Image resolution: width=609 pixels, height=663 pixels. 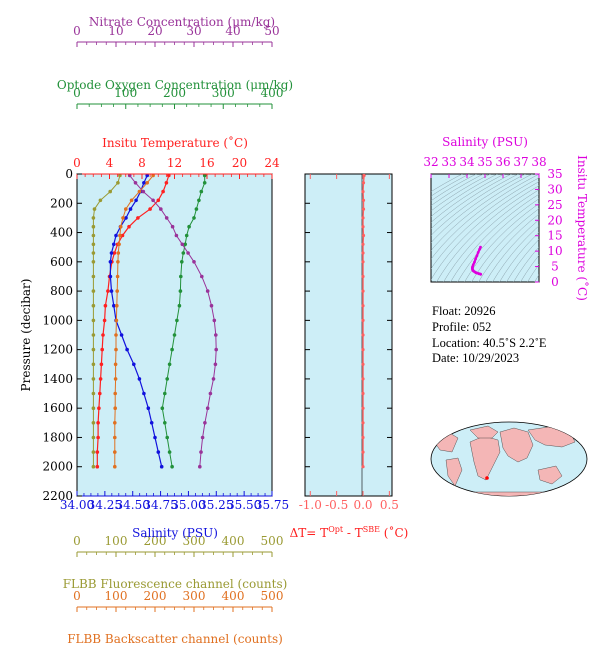 What do you see at coordinates (461, 327) in the screenshot?
I see `info-profile: Profile: 052` at bounding box center [461, 327].